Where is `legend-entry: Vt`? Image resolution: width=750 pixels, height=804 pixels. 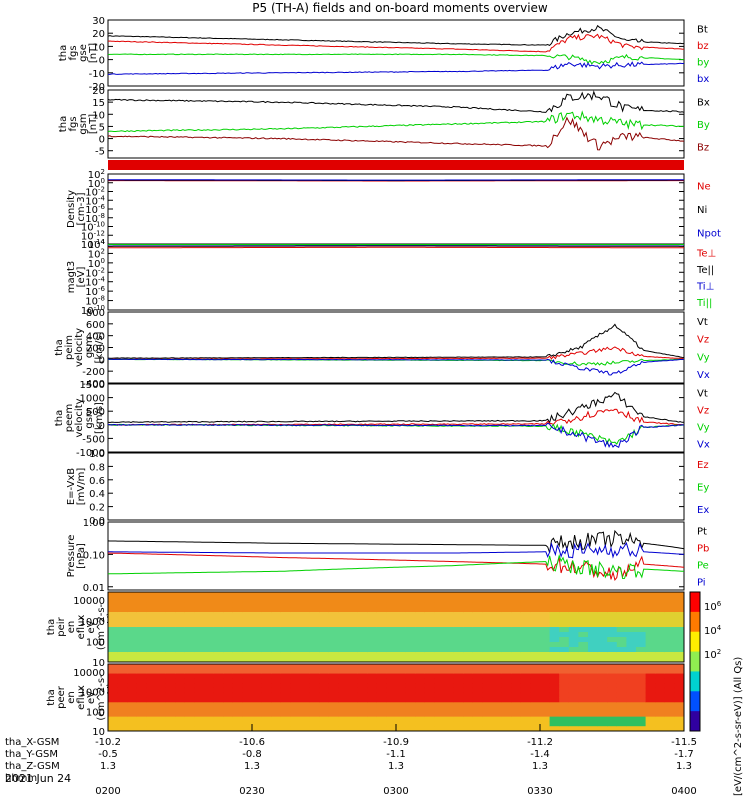 legend-entry: Vt is located at coordinates (702, 322).